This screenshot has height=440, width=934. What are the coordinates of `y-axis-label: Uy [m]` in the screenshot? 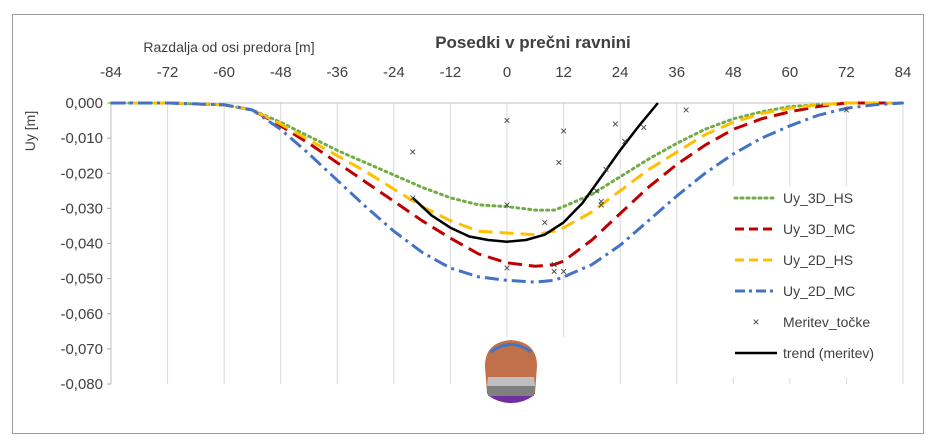 It's located at (30, 131).